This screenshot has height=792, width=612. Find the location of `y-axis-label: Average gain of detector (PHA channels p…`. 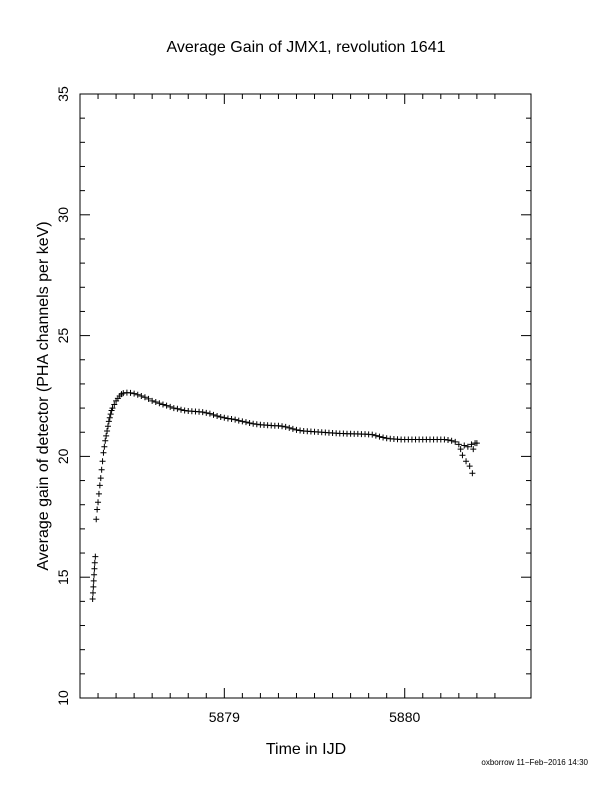

y-axis-label: Average gain of detector (PHA channels p… is located at coordinates (43, 395).